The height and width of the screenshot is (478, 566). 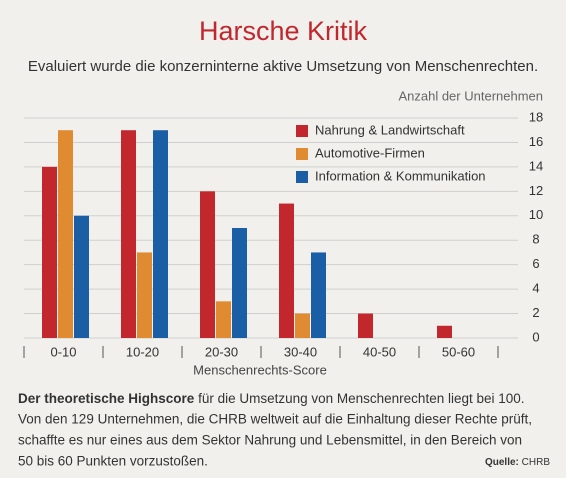 What do you see at coordinates (535, 312) in the screenshot?
I see `y-tick-label: 2` at bounding box center [535, 312].